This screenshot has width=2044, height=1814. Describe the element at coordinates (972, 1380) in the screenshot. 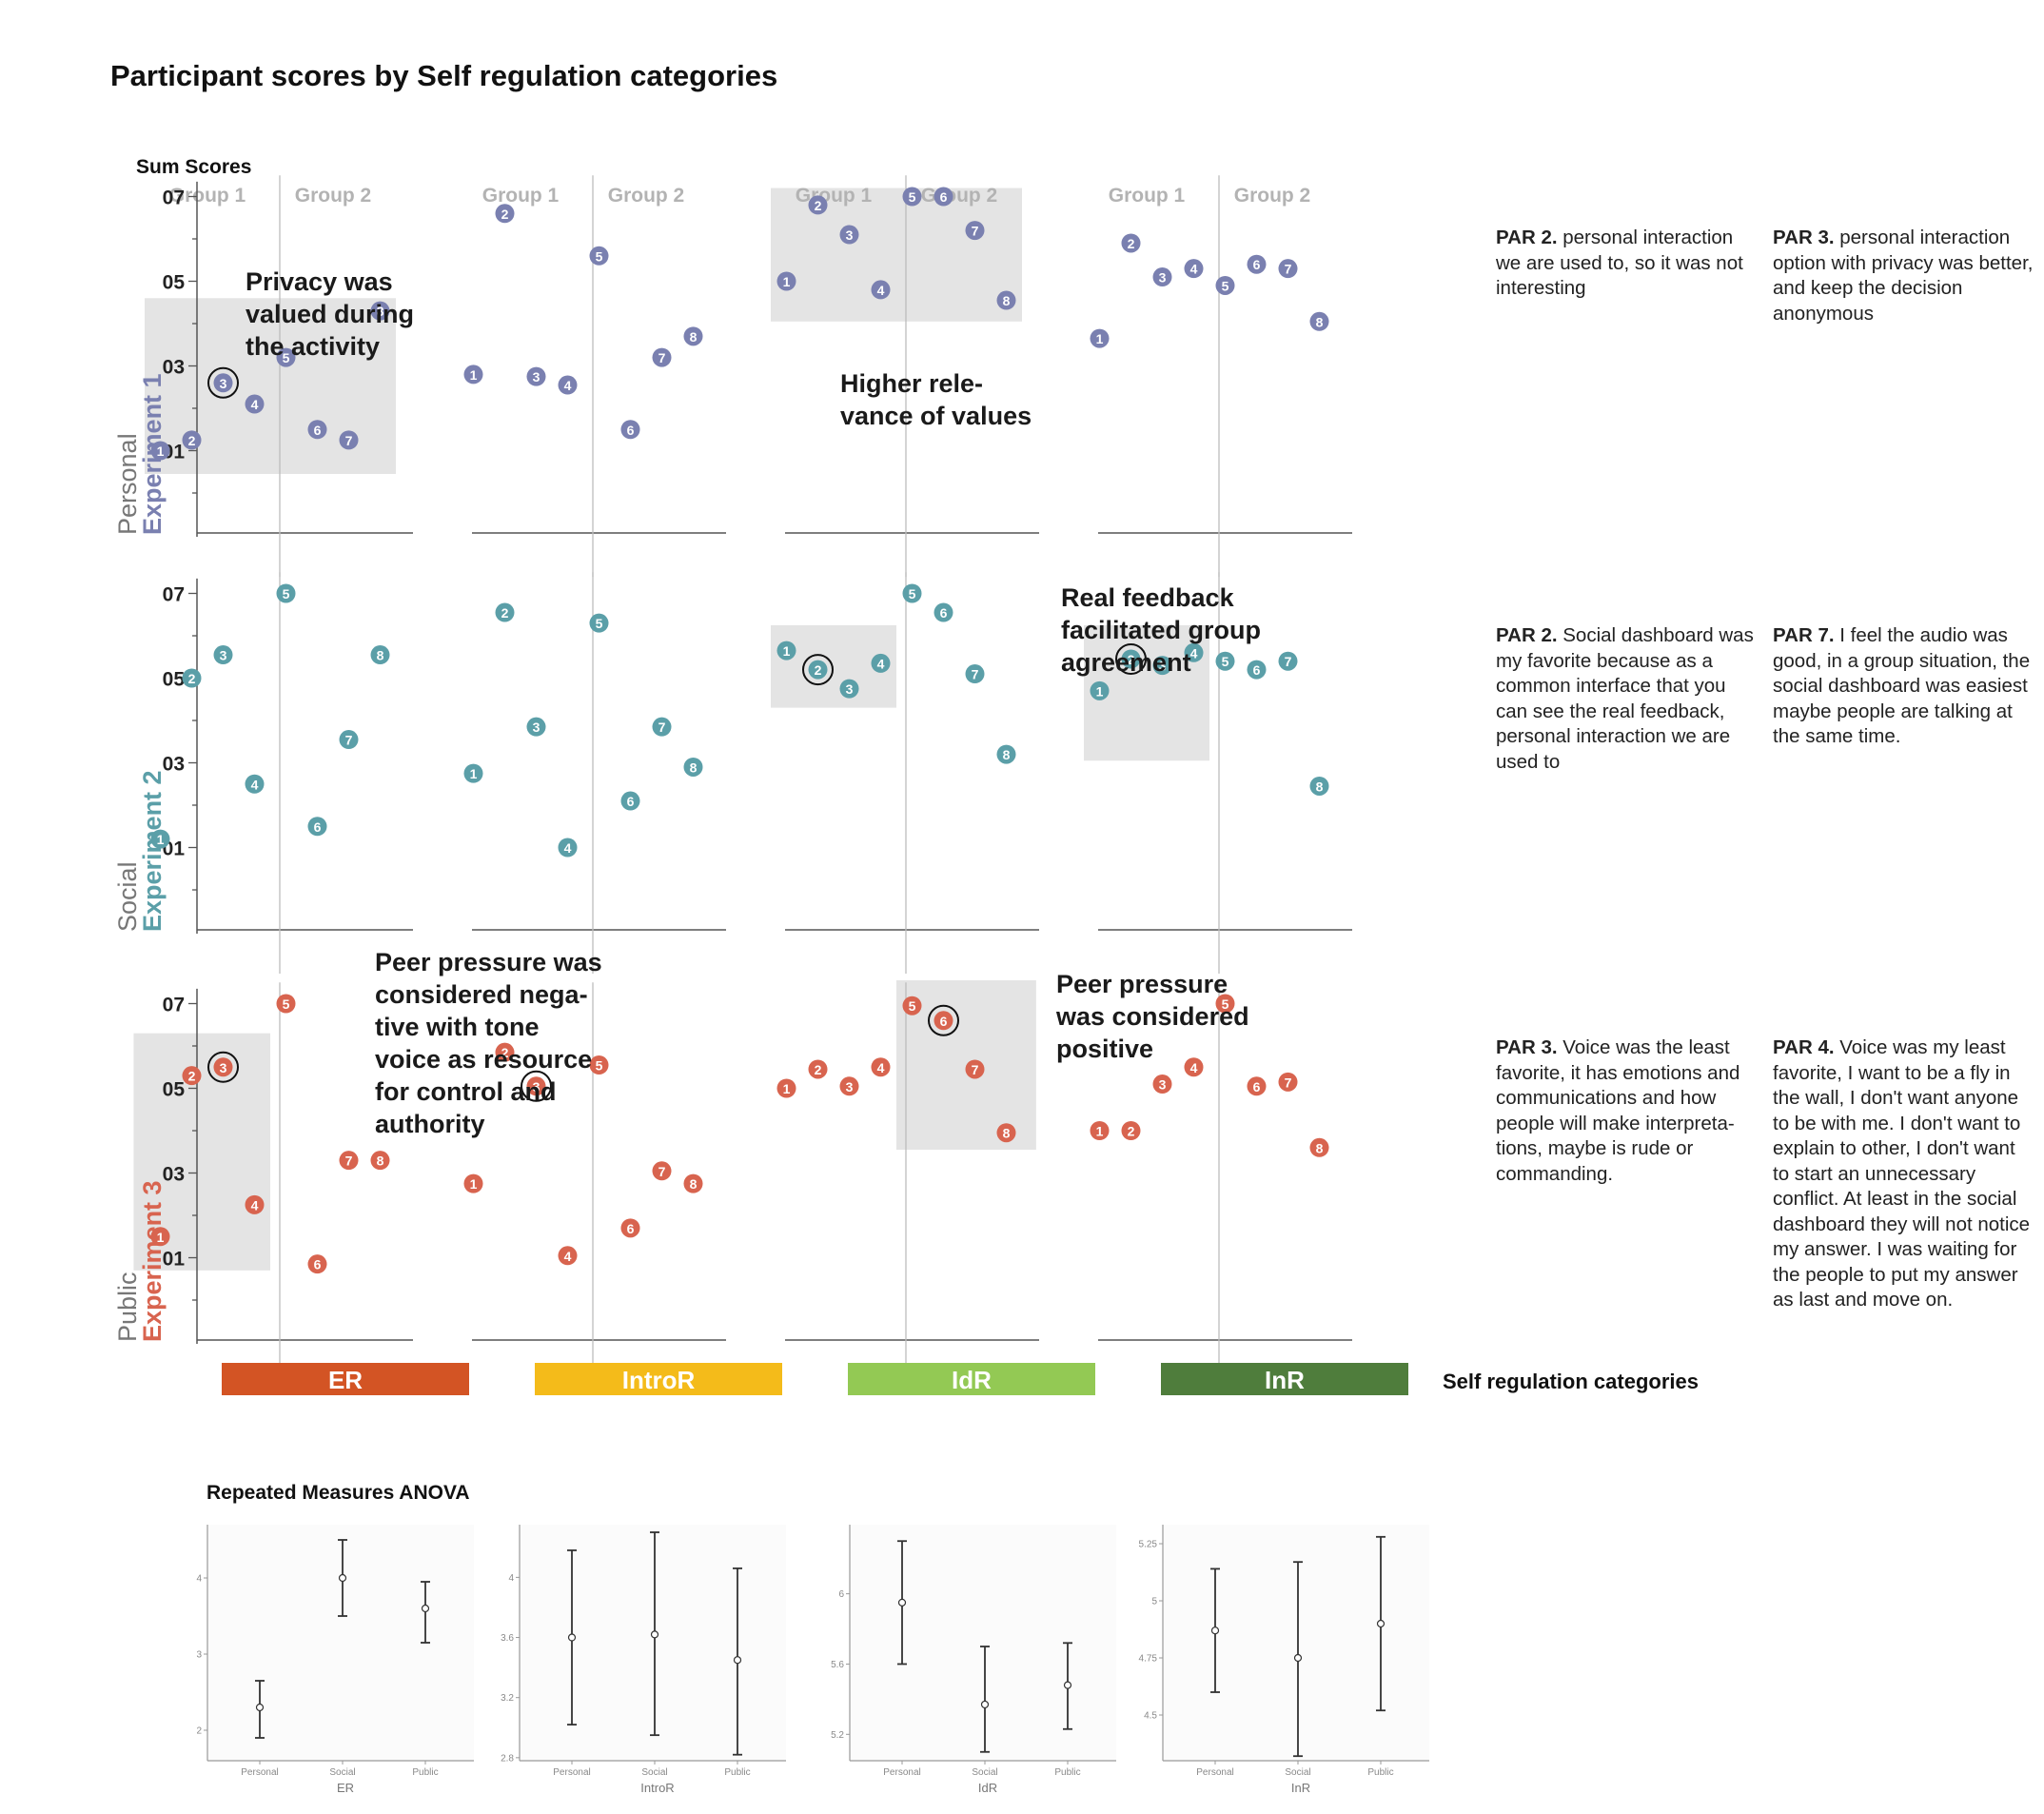

I see `category-label-IdR: IdR` at that location.